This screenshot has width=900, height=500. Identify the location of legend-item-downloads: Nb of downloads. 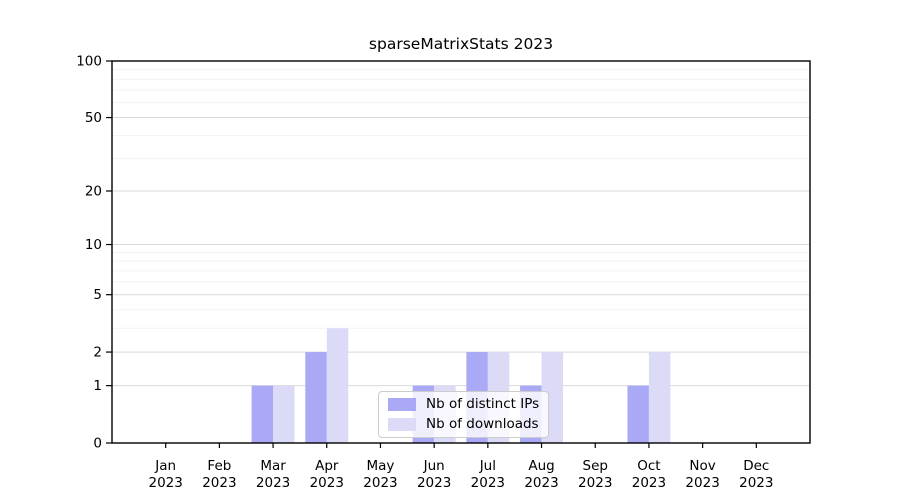
(463, 423).